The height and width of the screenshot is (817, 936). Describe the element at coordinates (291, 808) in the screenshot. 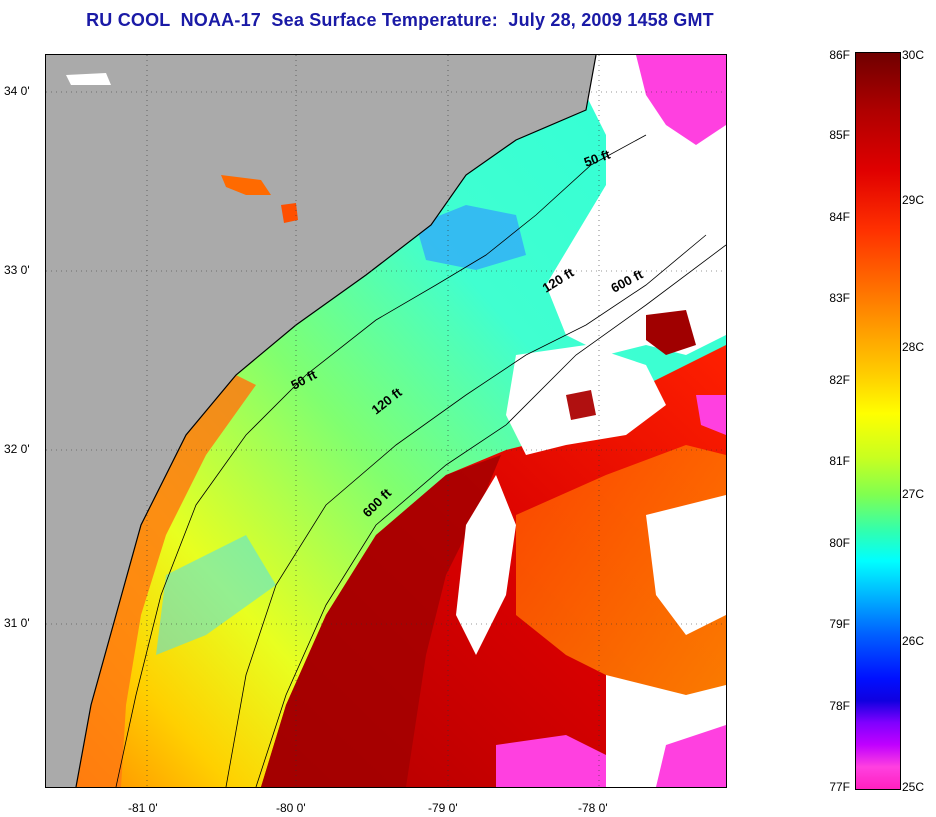

I see `lon-label-80: -80 0'` at that location.